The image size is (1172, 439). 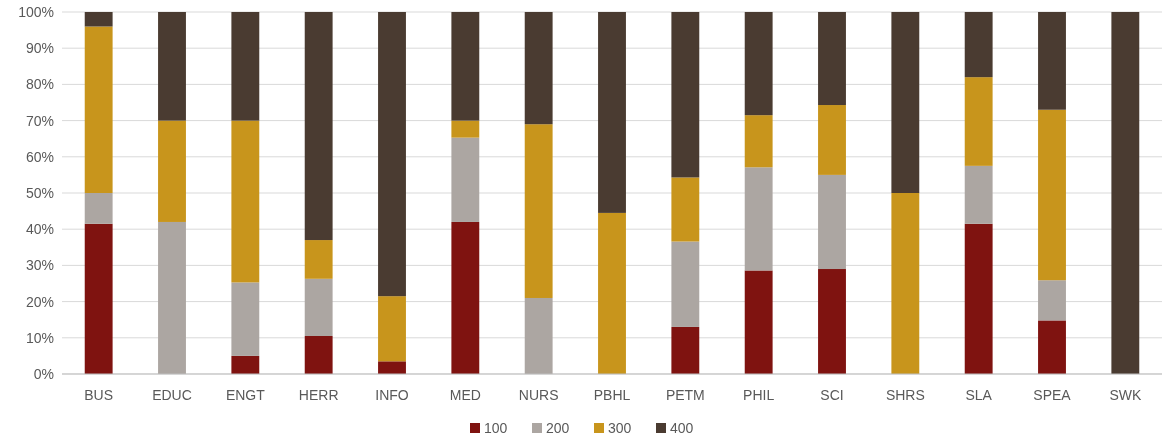 I want to click on y-tick-label: 80%, so click(x=39, y=84).